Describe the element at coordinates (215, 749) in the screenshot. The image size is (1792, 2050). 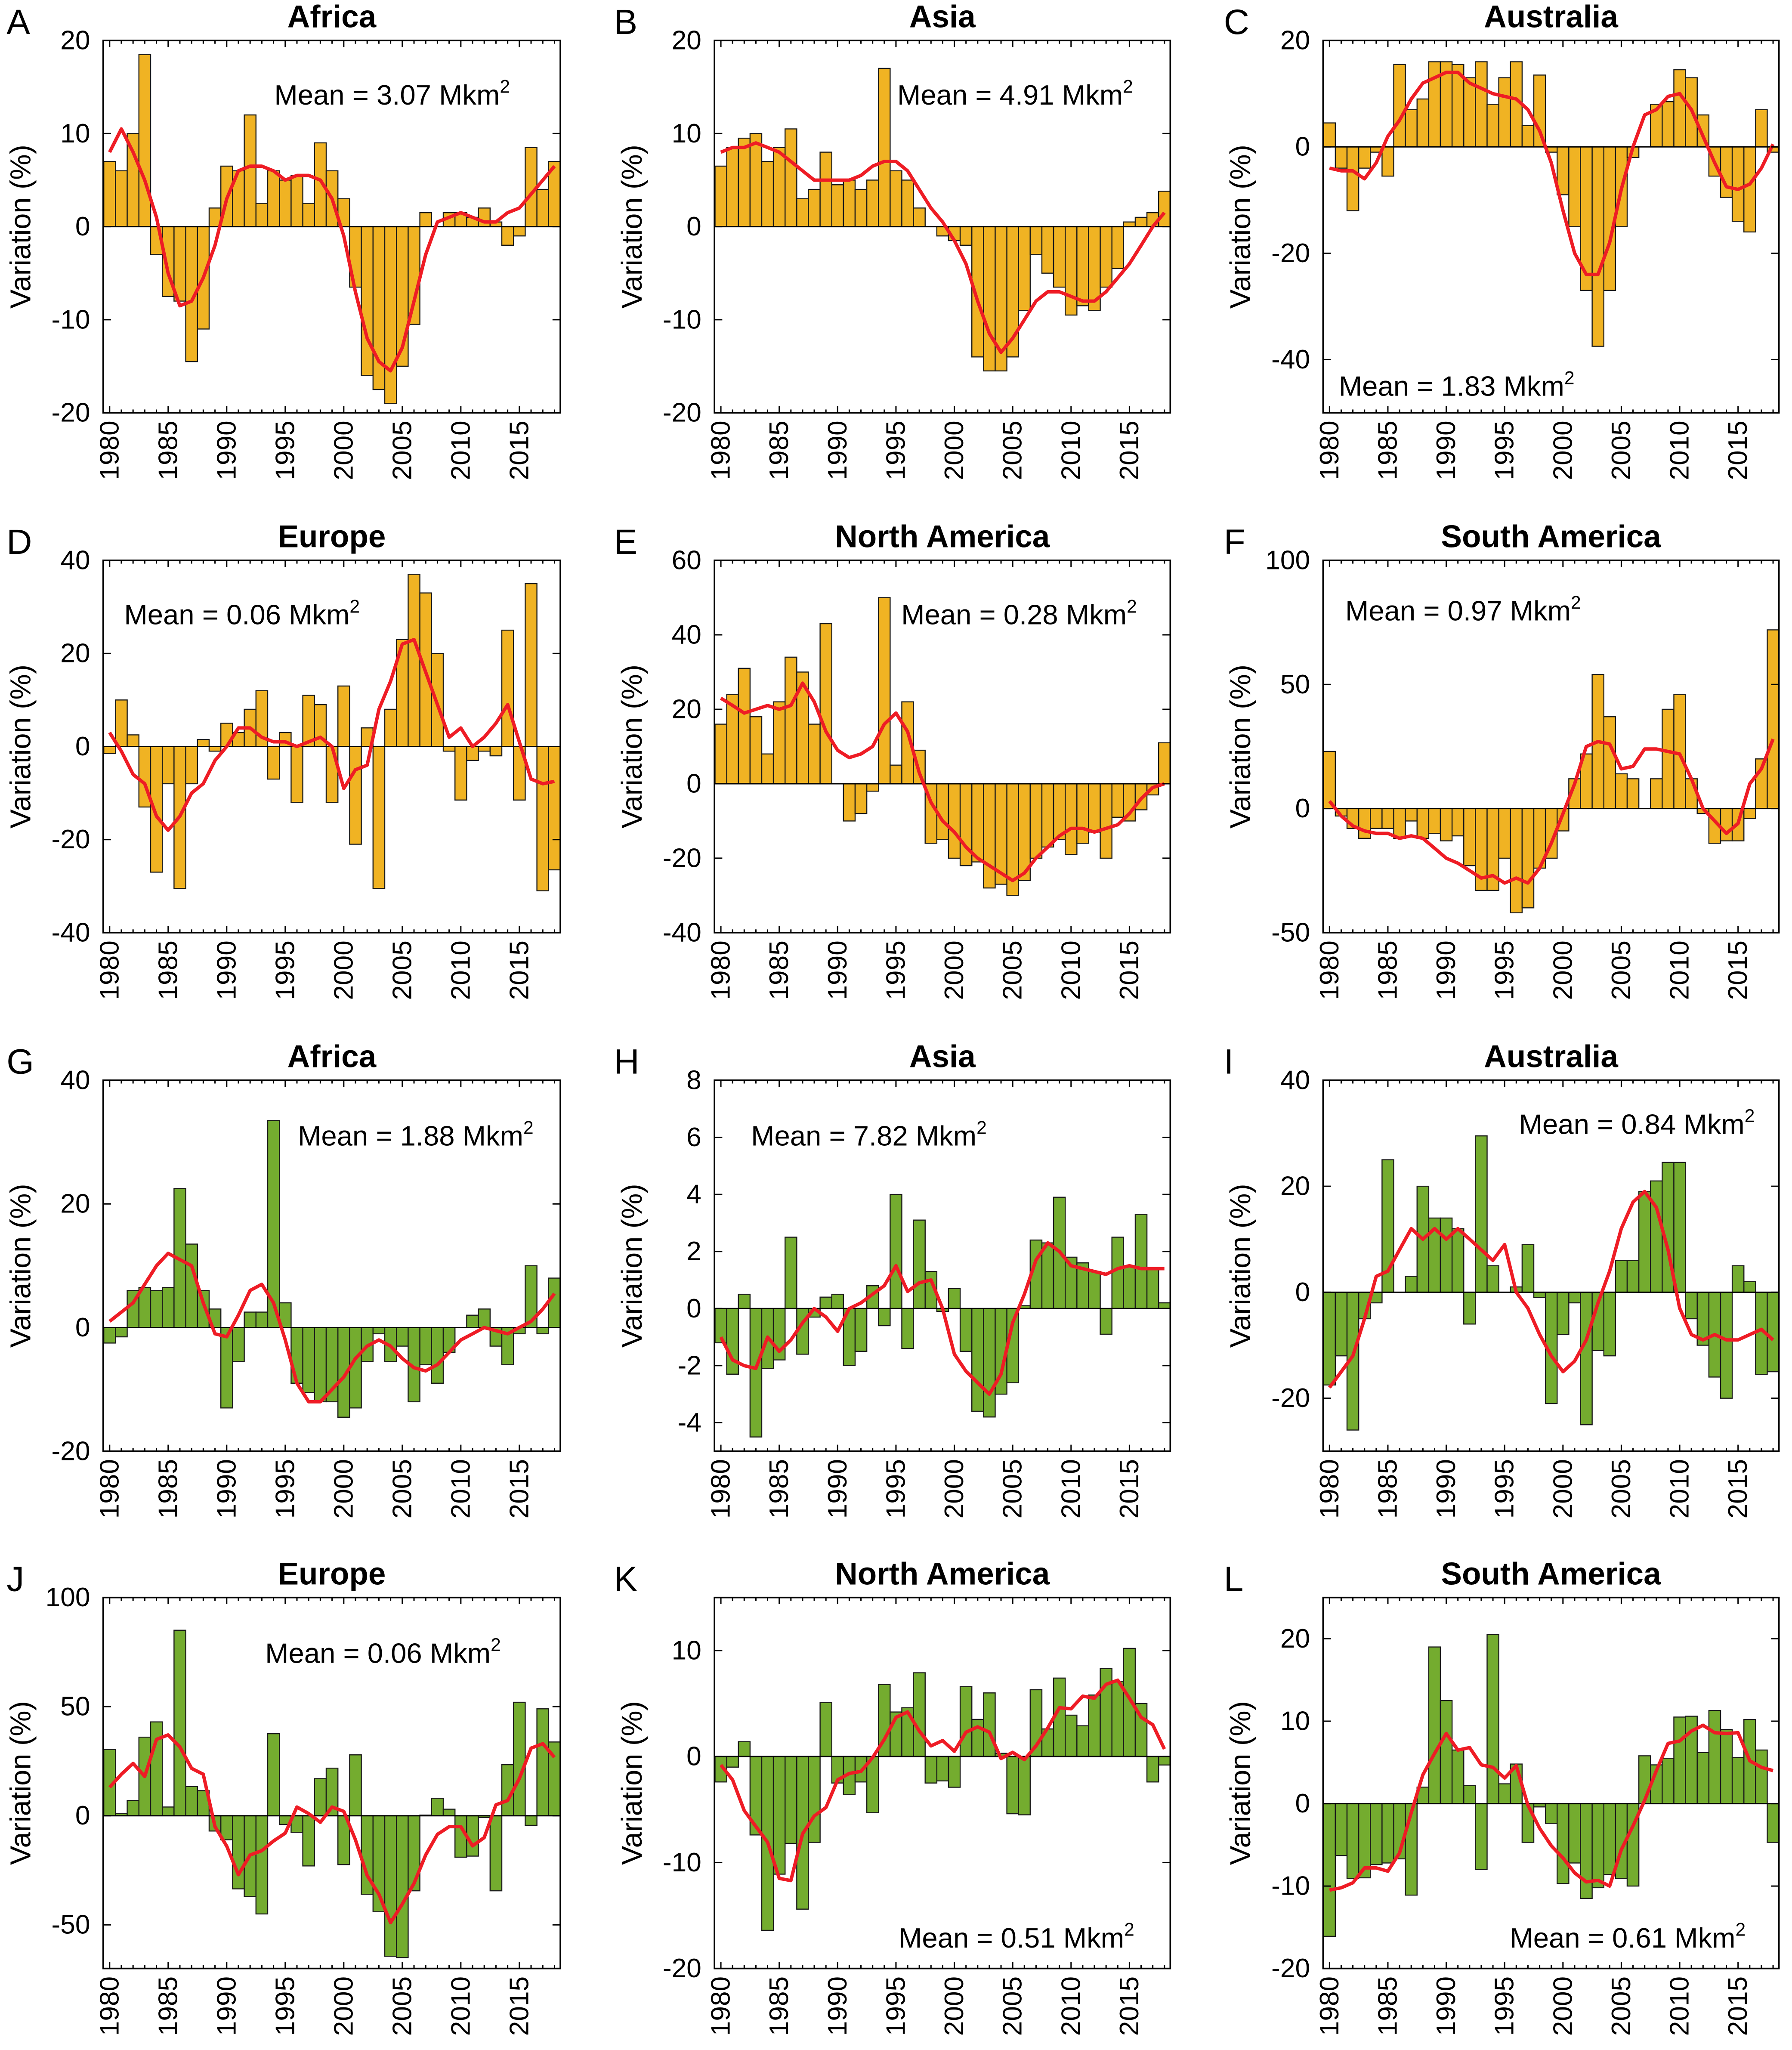
I see `bar-1989` at that location.